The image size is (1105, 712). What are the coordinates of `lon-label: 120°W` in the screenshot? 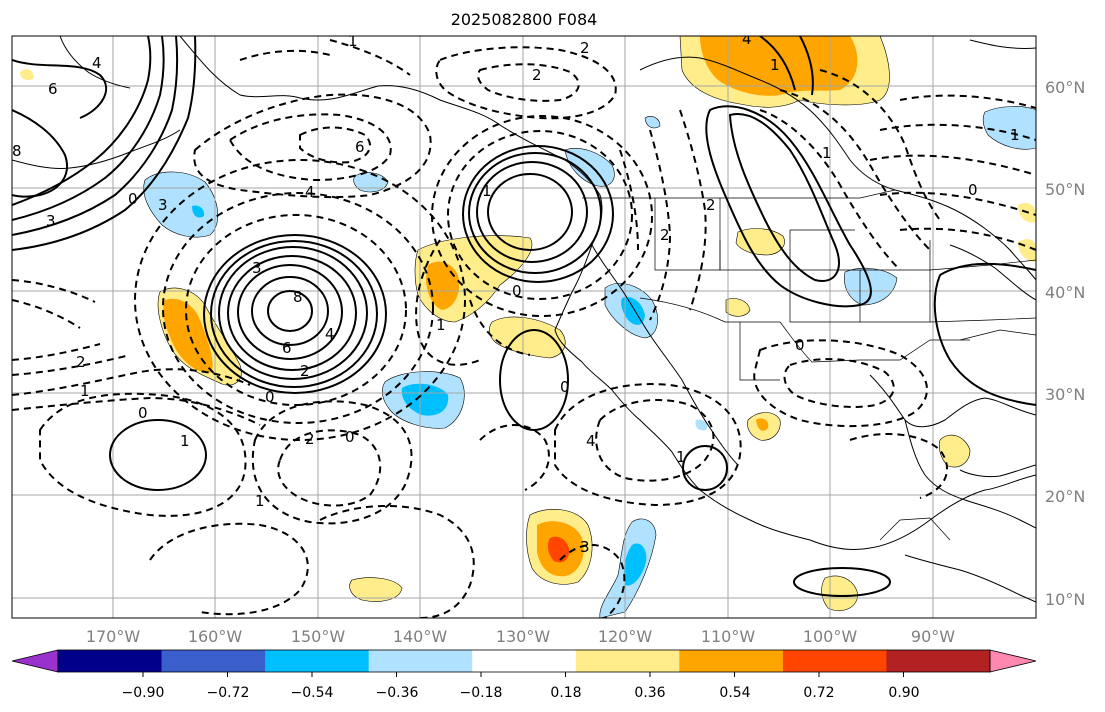 It's located at (625, 636).